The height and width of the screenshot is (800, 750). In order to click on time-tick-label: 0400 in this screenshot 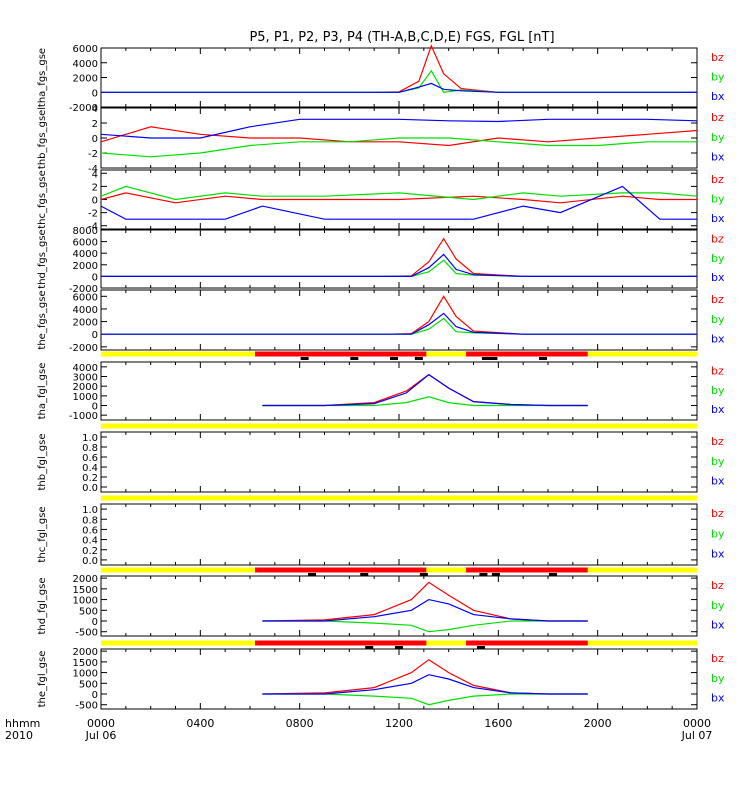, I will do `click(200, 723)`.